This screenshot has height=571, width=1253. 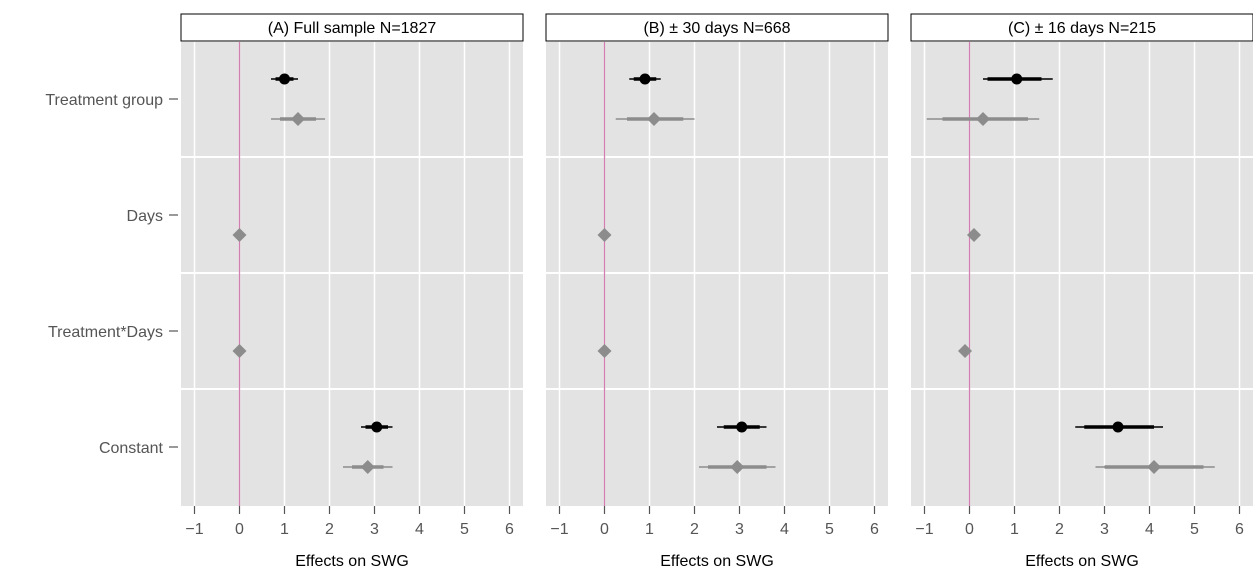 I want to click on panel-title: (C) ± 16 days N=215, so click(x=1082, y=28).